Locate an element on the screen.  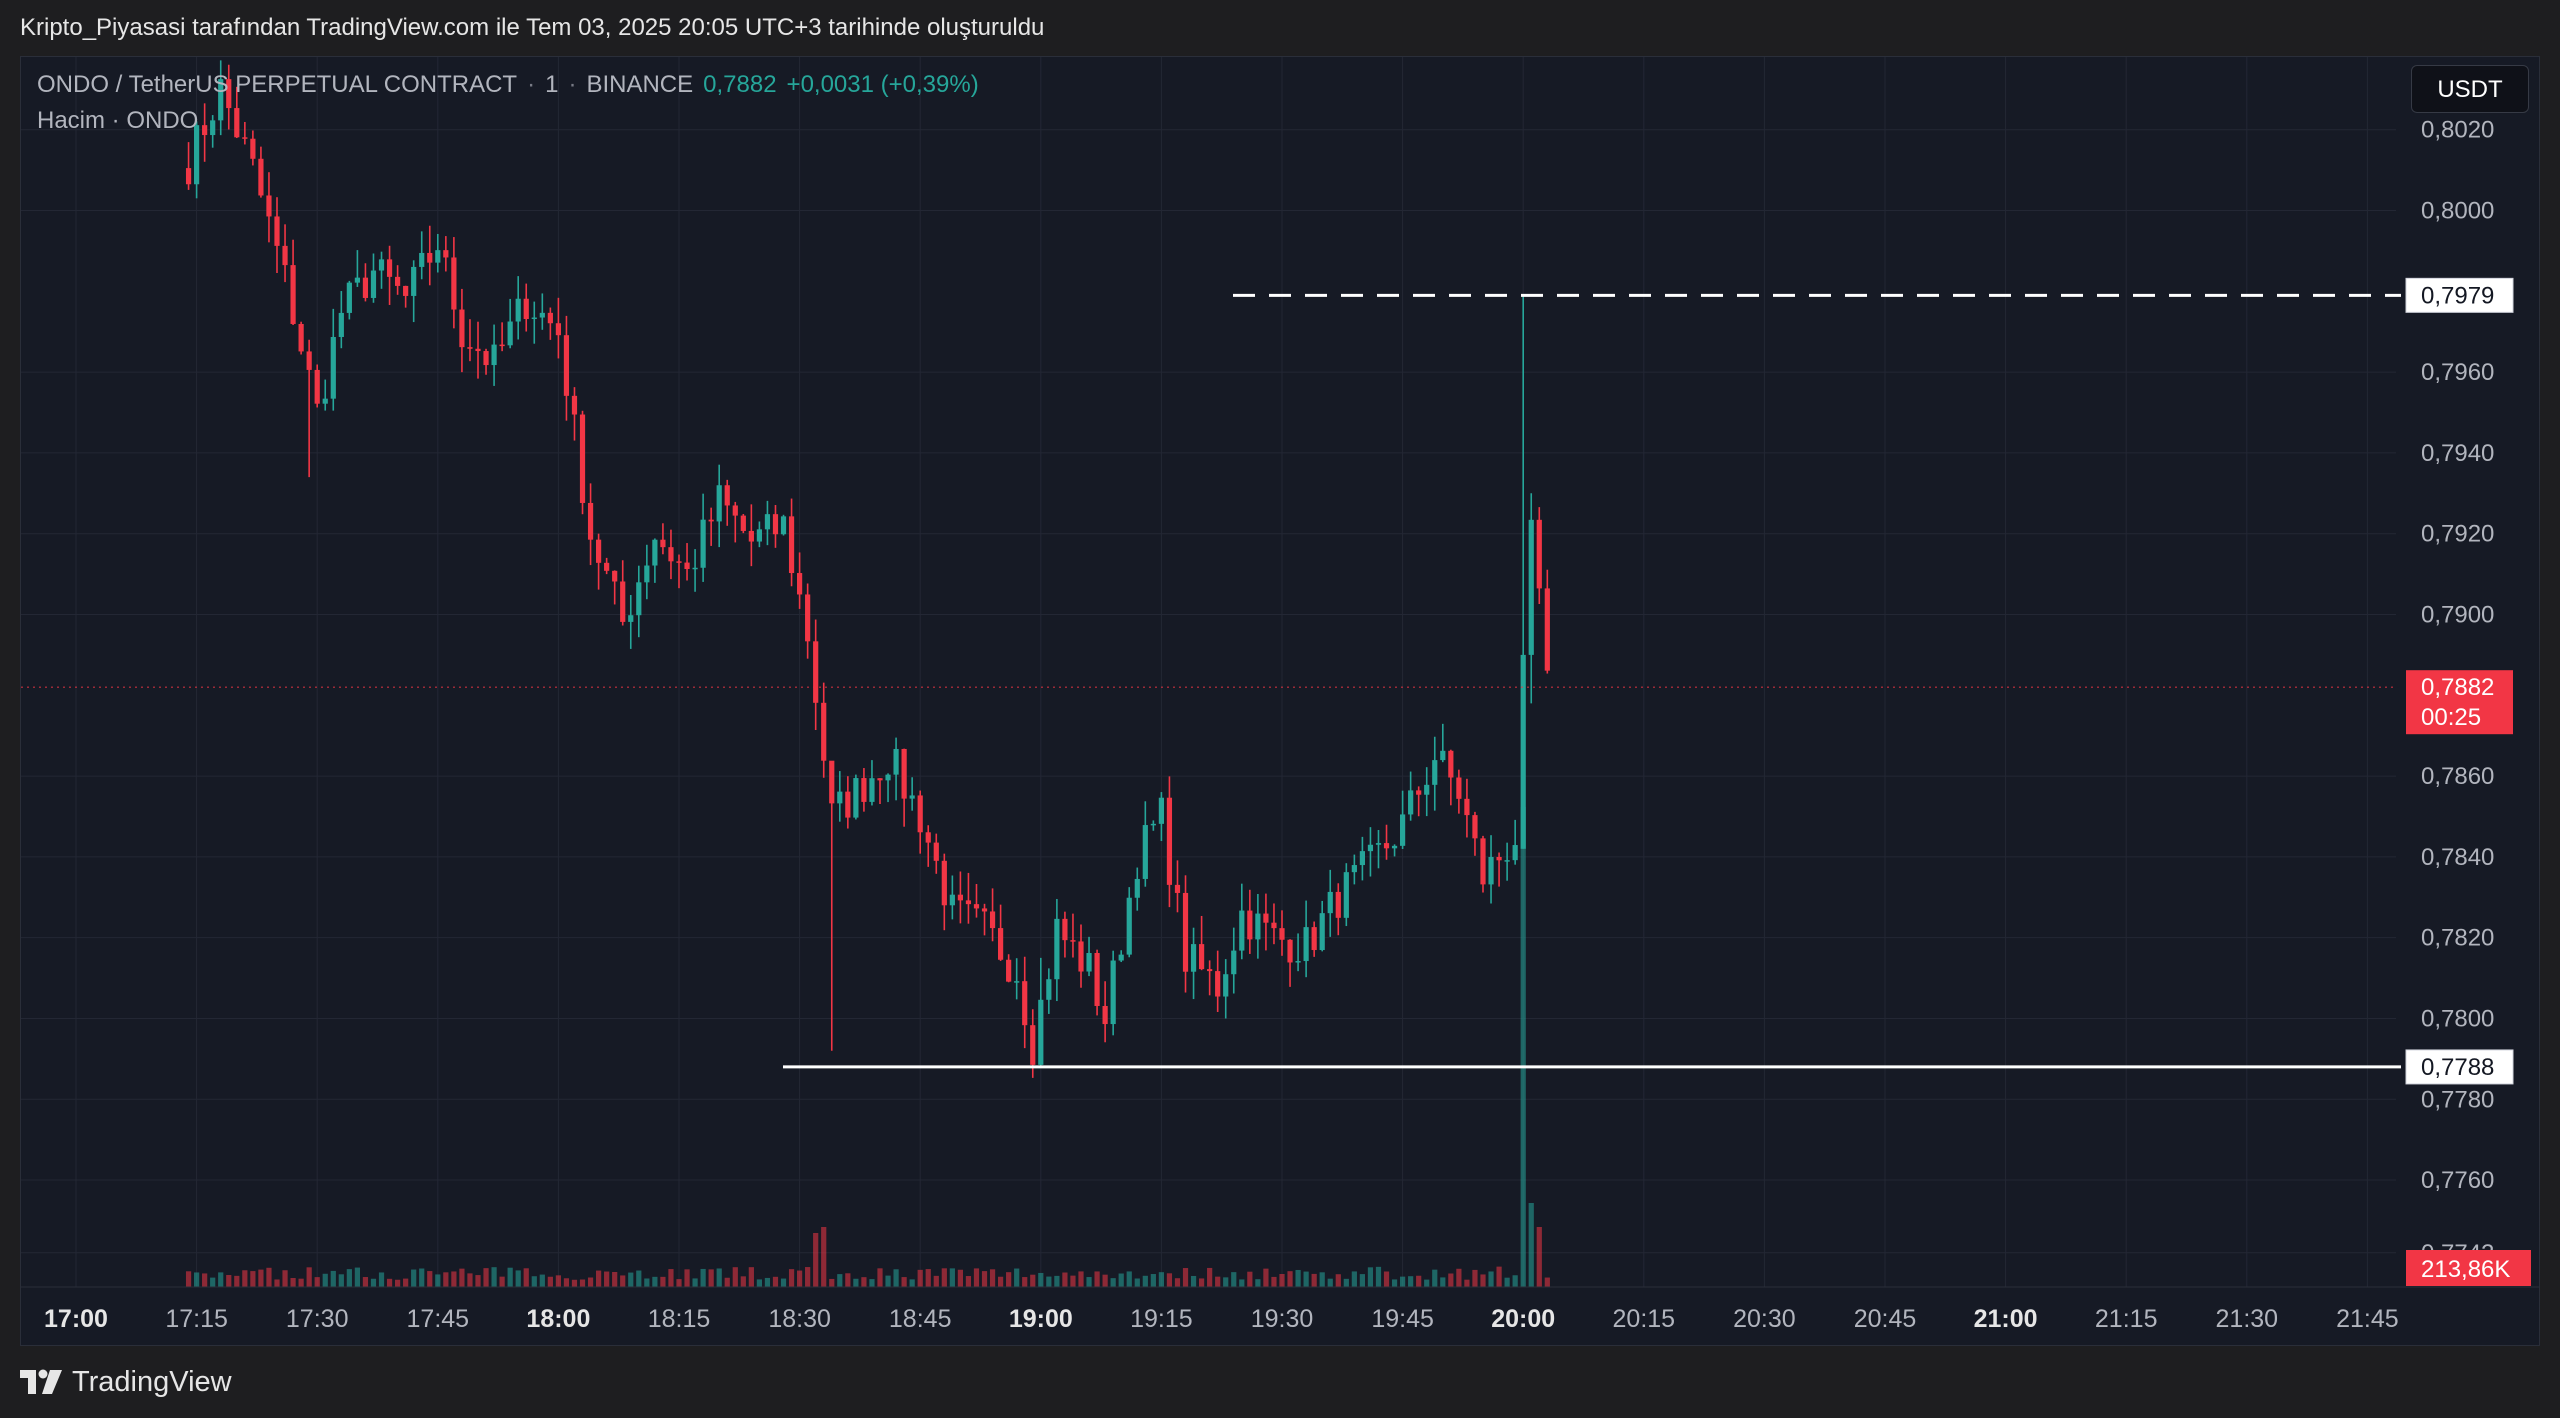
legend-volume: Hacim · ONDO is located at coordinates (118, 120).